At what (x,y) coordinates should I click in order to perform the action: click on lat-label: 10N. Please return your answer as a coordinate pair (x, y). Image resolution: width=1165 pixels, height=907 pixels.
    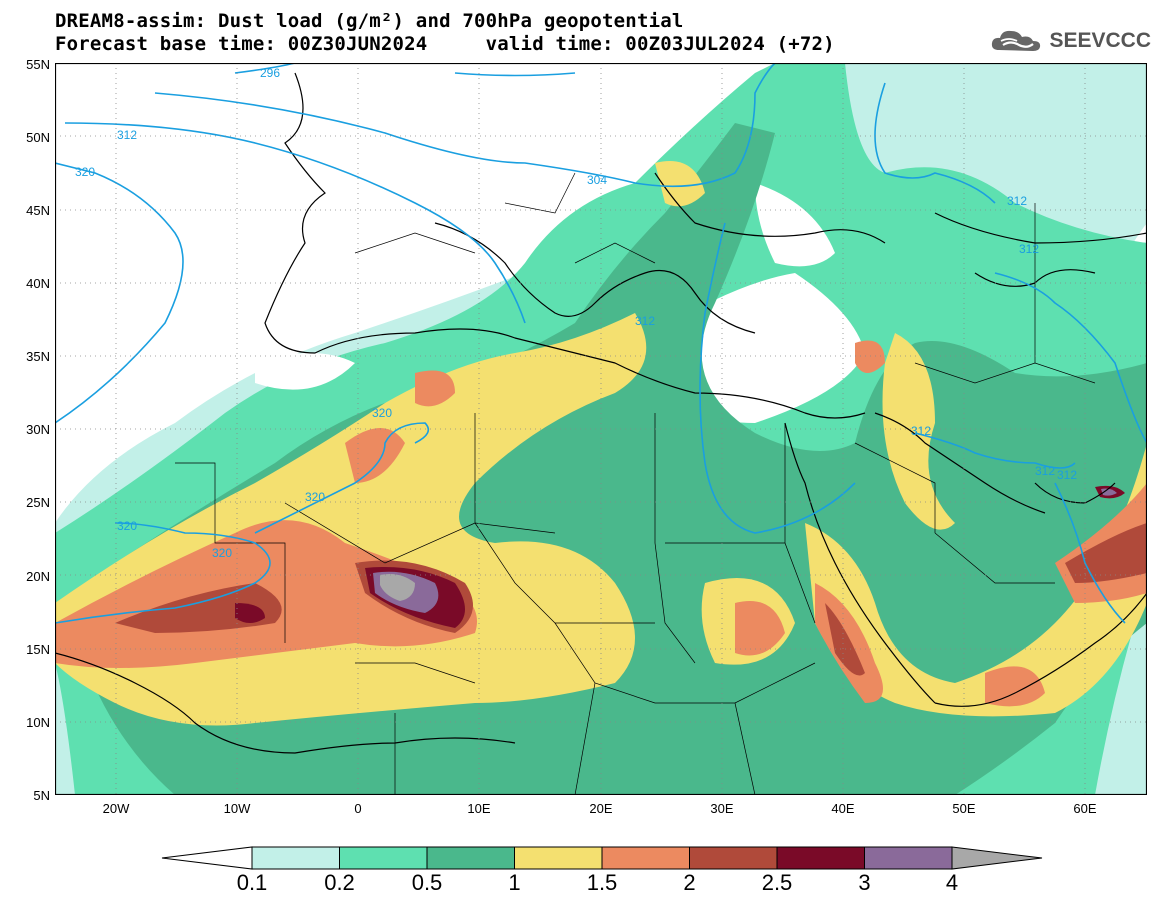
    Looking at the image, I should click on (38, 722).